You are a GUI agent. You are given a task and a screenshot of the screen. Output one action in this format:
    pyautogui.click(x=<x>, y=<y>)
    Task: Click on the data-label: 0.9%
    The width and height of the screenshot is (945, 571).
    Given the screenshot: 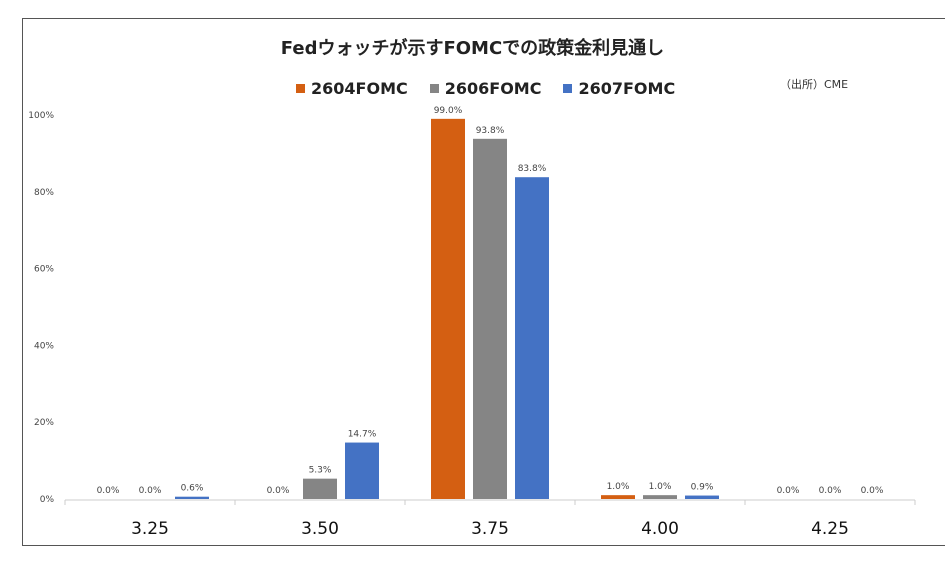 What is the action you would take?
    pyautogui.click(x=702, y=488)
    